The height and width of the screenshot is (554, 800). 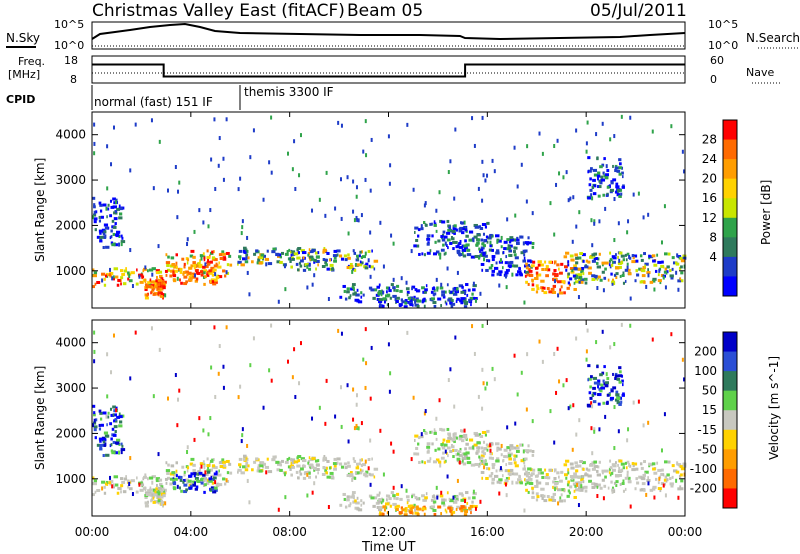 I want to click on range-tick-label: 4000, so click(x=70, y=343).